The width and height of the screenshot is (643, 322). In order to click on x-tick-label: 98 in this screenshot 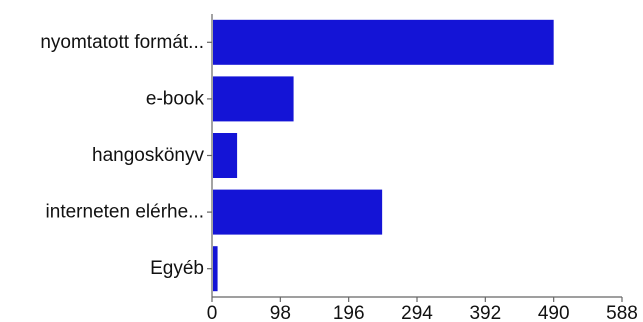, I will do `click(280, 312)`.